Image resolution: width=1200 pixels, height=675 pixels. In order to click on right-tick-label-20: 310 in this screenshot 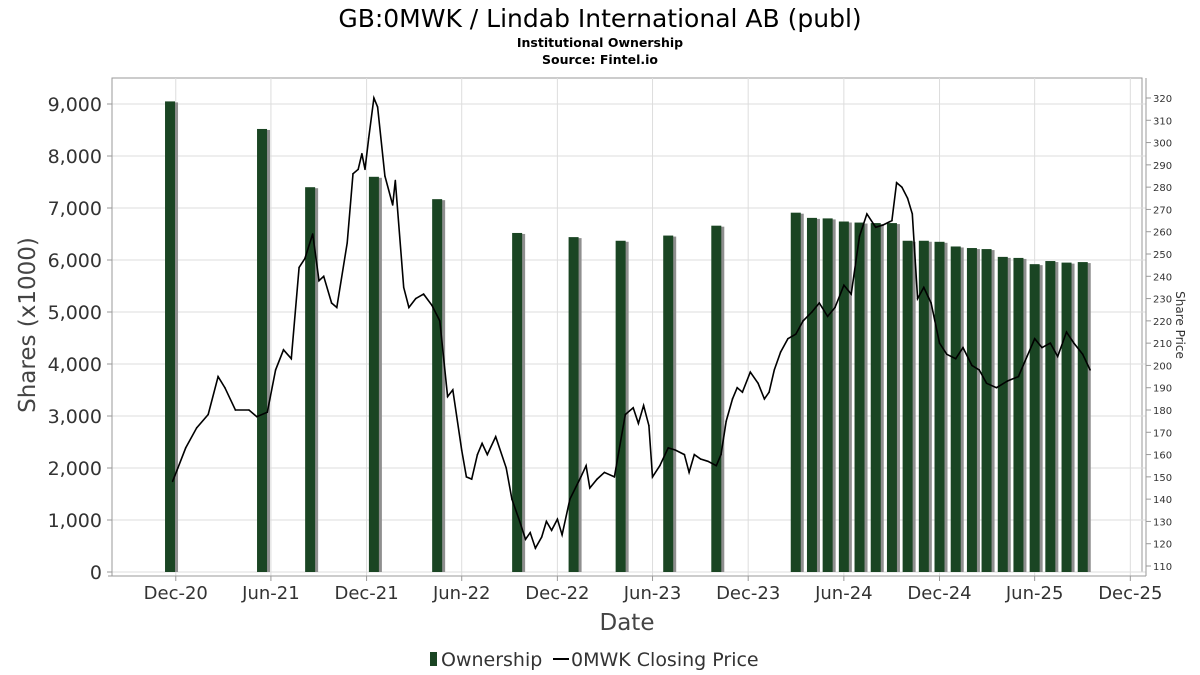, I will do `click(1162, 121)`.